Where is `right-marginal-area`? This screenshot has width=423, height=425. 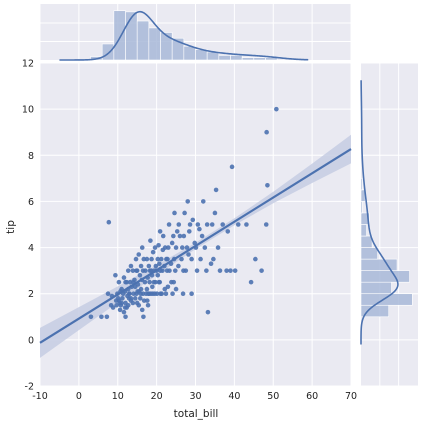
right-marginal-area is located at coordinates (389, 224).